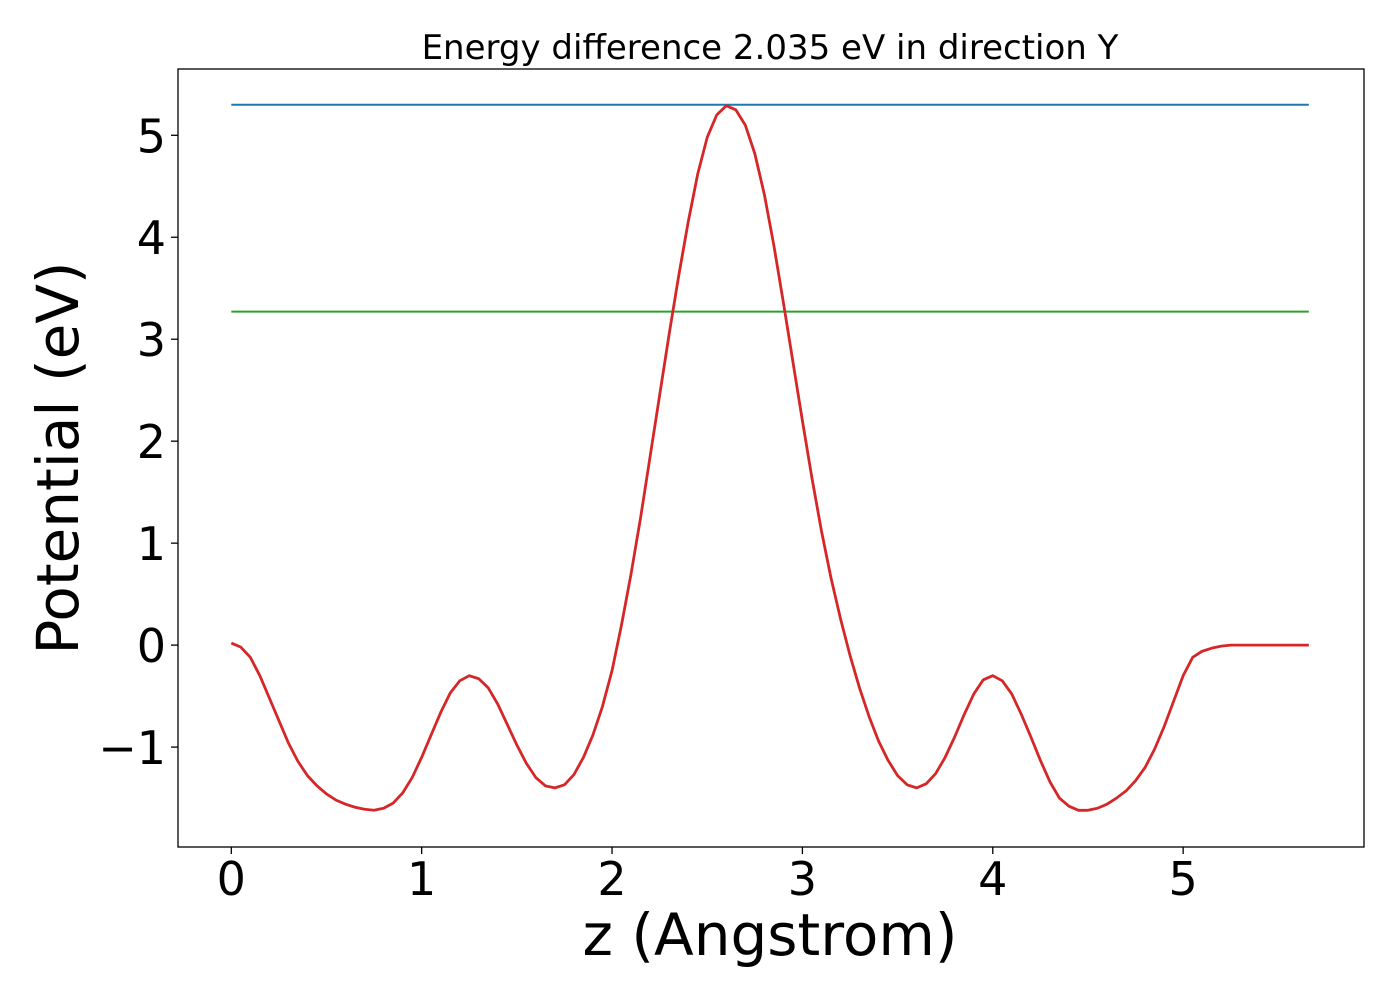  What do you see at coordinates (992, 879) in the screenshot?
I see `x-tick-label: 4` at bounding box center [992, 879].